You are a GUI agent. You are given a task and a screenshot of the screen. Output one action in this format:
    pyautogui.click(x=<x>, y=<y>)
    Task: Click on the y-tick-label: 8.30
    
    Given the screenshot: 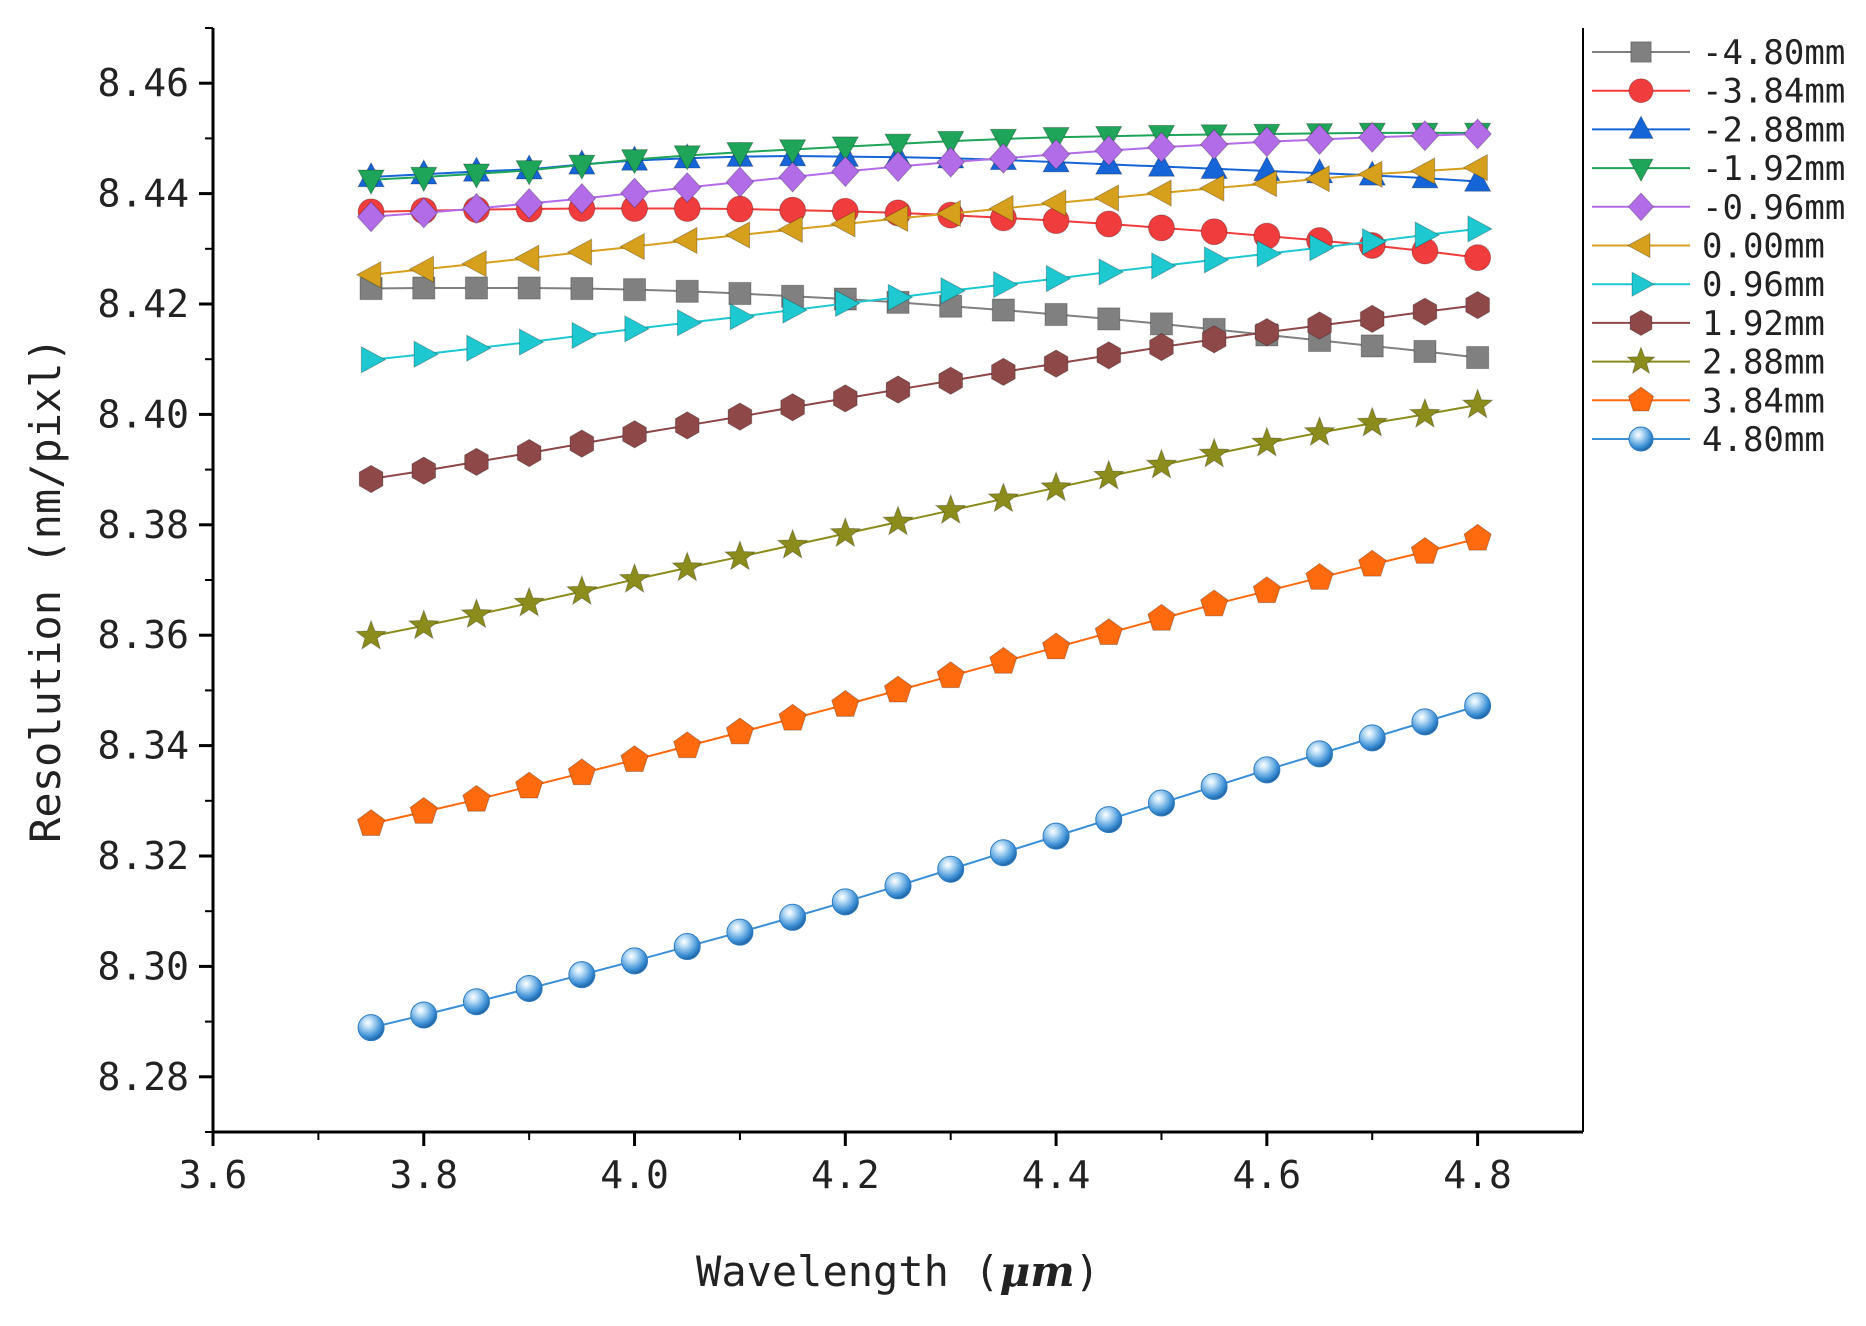 What is the action you would take?
    pyautogui.click(x=143, y=966)
    